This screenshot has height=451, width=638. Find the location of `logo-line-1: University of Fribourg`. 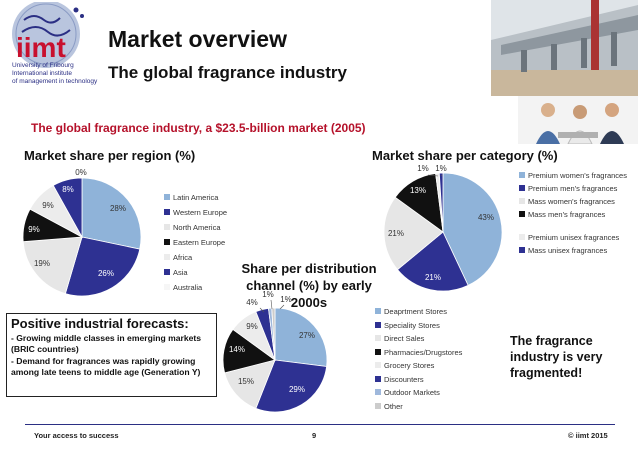

logo-line-1: University of Fribourg is located at coordinates (43, 65).